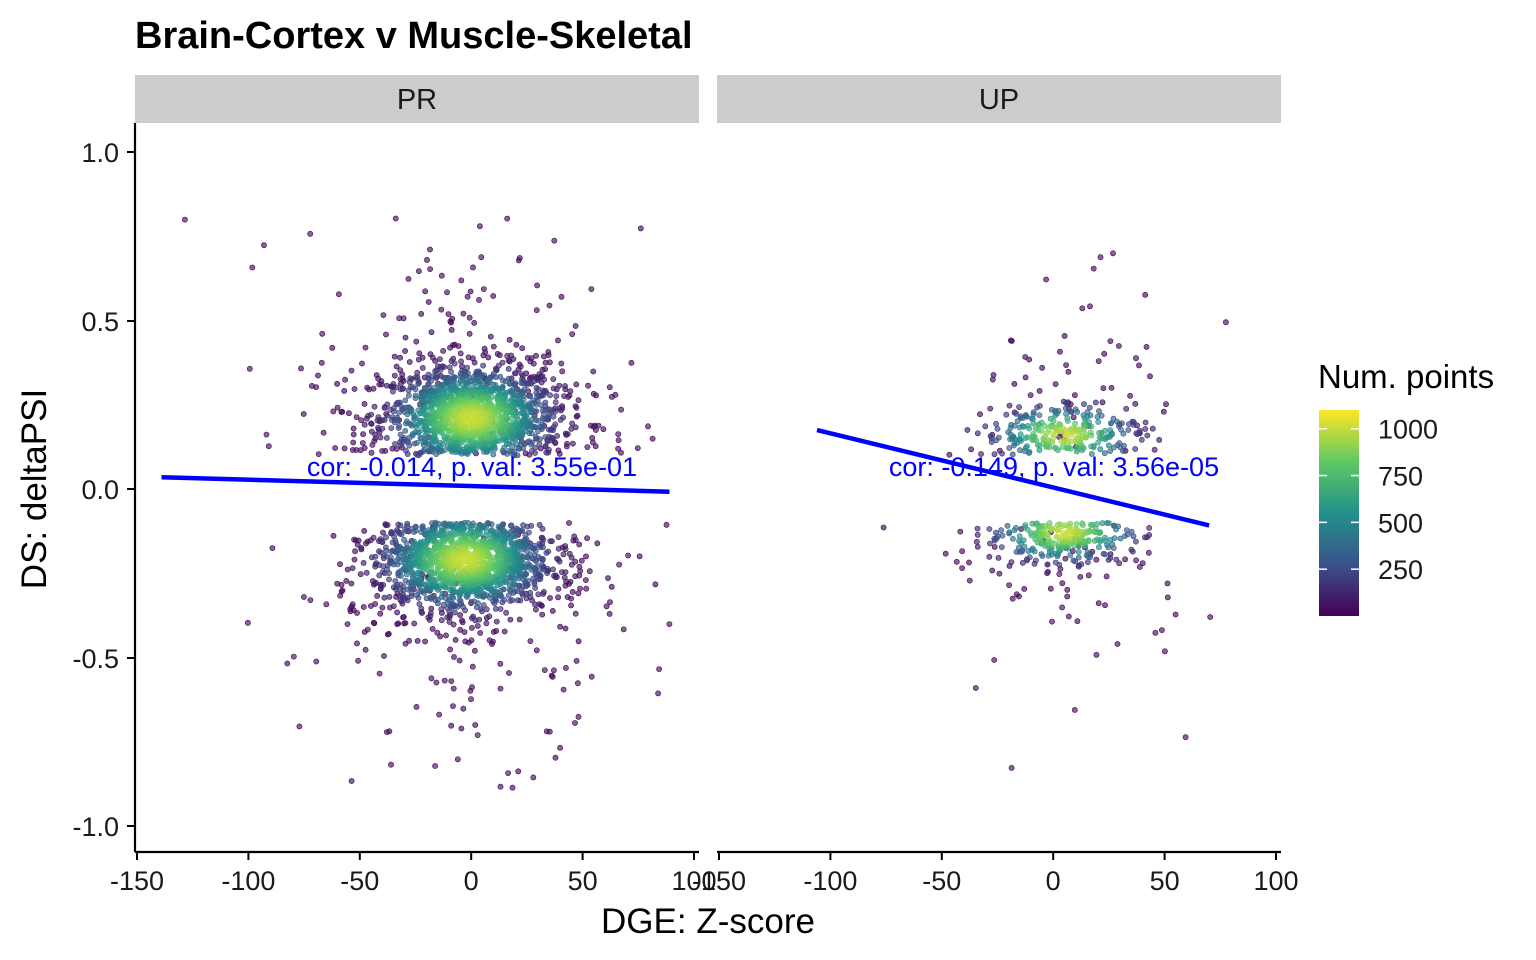  What do you see at coordinates (413, 874) in the screenshot?
I see `x-axis-ticks-pr: -150 -100 -50 0 50 100` at bounding box center [413, 874].